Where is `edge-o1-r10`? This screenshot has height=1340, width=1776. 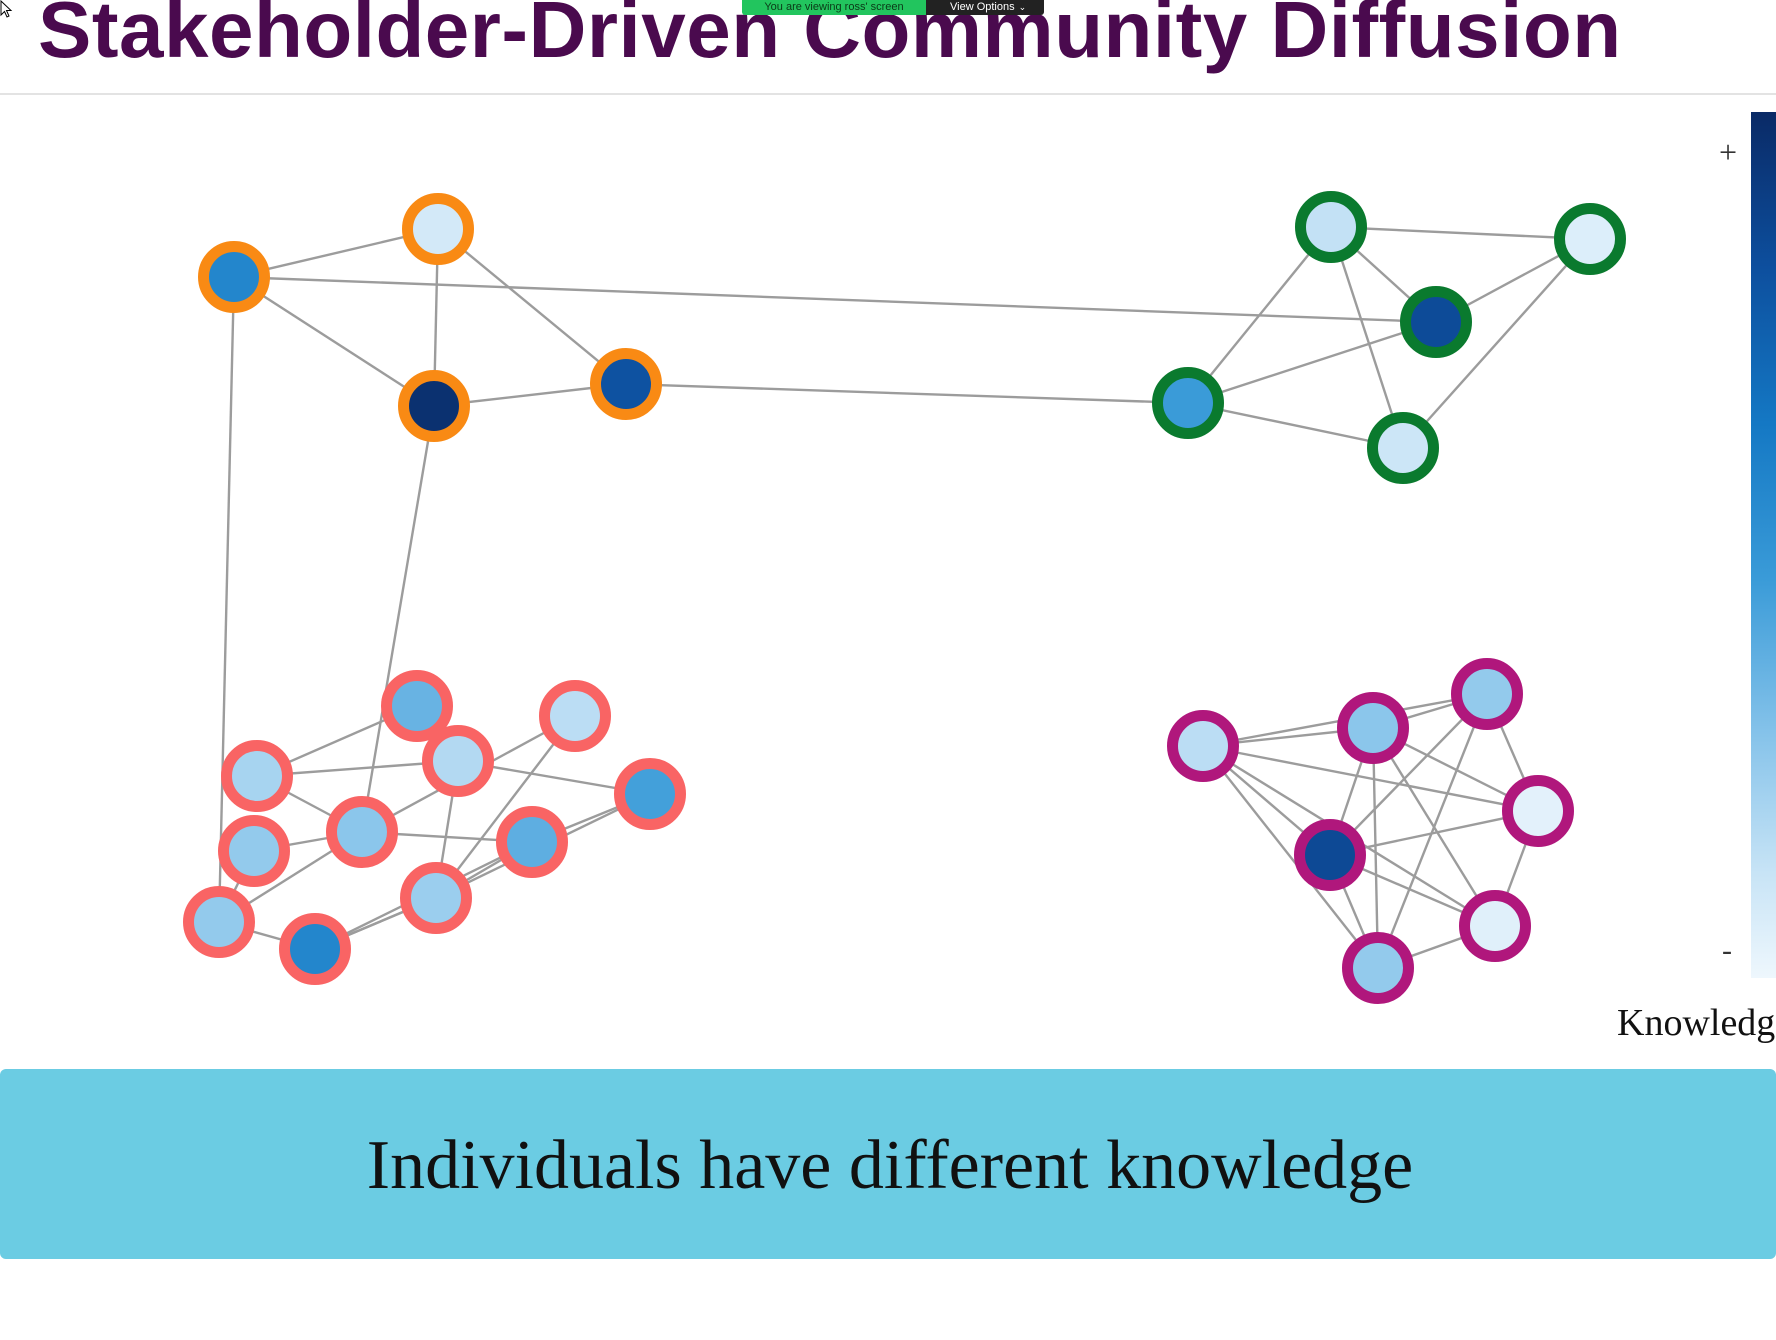 edge-o1-r10 is located at coordinates (226, 599).